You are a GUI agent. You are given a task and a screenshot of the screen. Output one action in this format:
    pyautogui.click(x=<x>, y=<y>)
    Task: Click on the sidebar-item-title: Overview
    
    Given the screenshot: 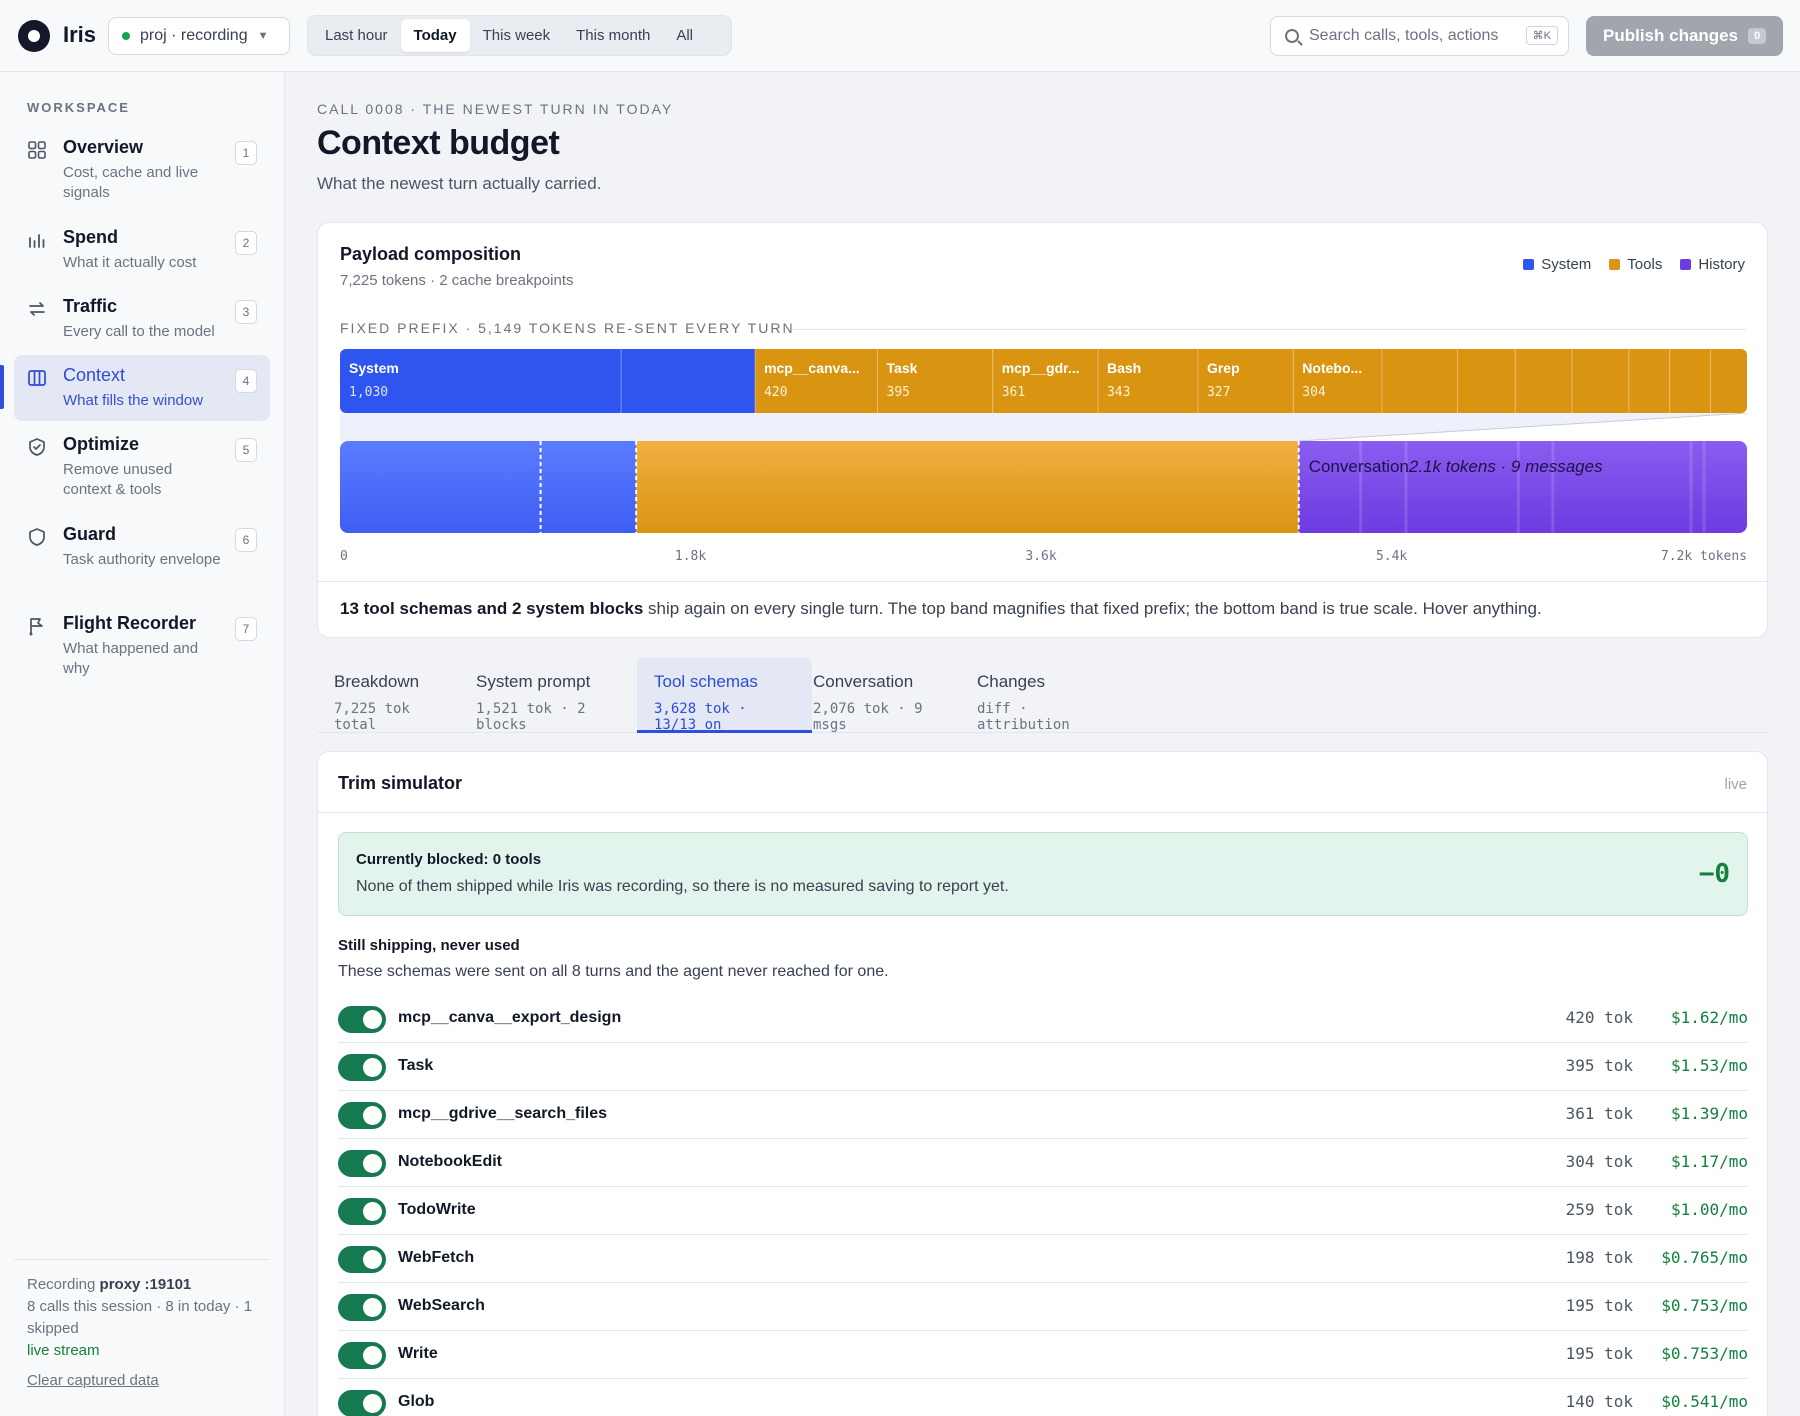 What is the action you would take?
    pyautogui.click(x=103, y=147)
    